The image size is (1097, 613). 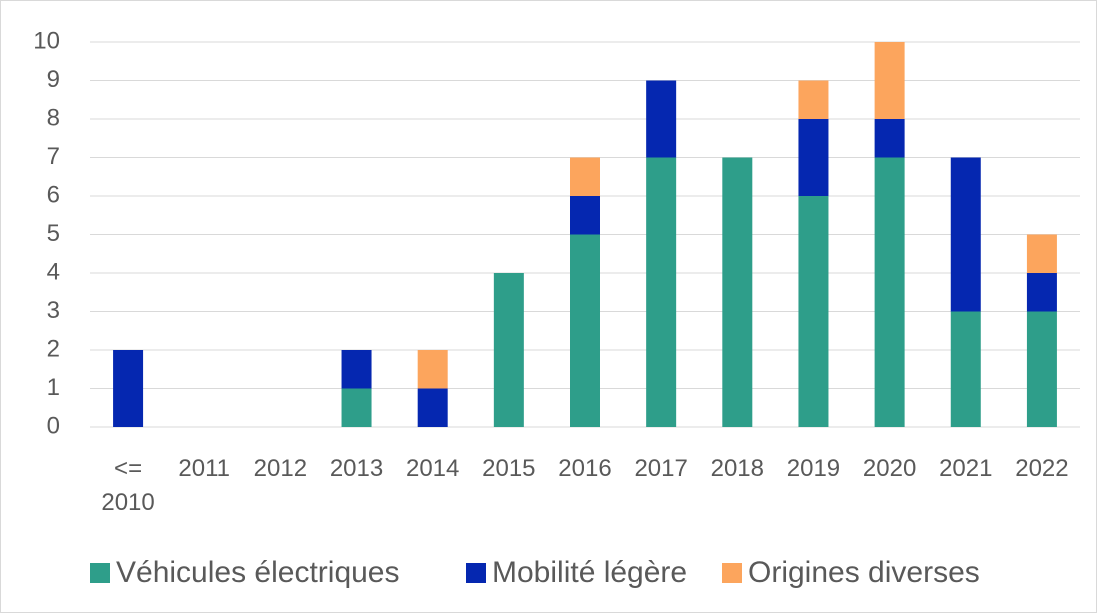 I want to click on x-tick-label: 2019, so click(x=813, y=468).